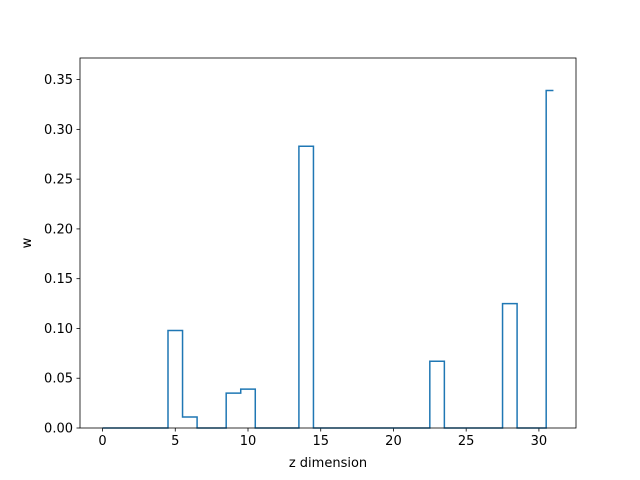 The width and height of the screenshot is (640, 480). I want to click on y-axis-ticks: 0.00 0.05 0.10 0.15 0.20 0.25 0.30 0.35, so click(62, 255).